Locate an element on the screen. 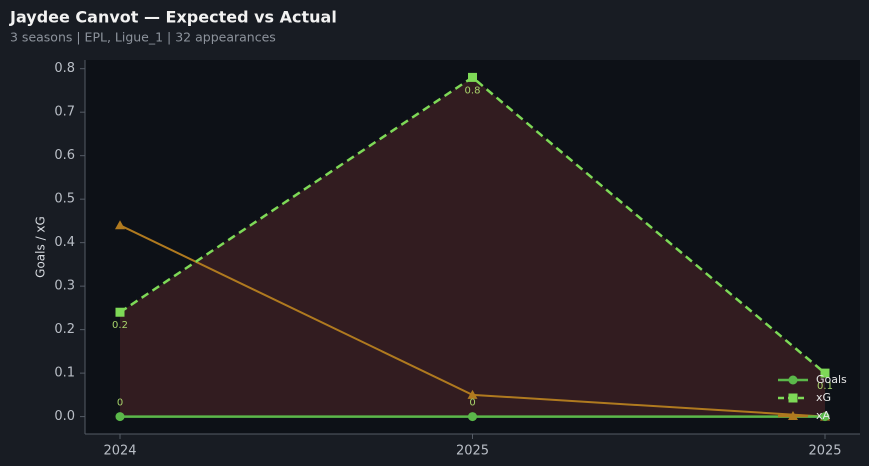 The image size is (869, 466). y-tick-label: 0.7 is located at coordinates (64, 112).